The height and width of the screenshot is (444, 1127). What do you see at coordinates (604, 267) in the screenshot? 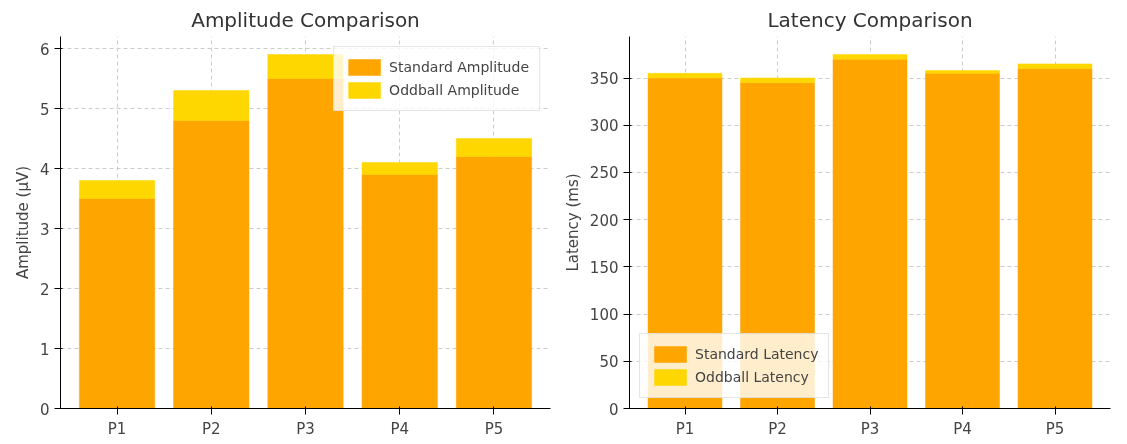
I see `y-tick-label: 150` at bounding box center [604, 267].